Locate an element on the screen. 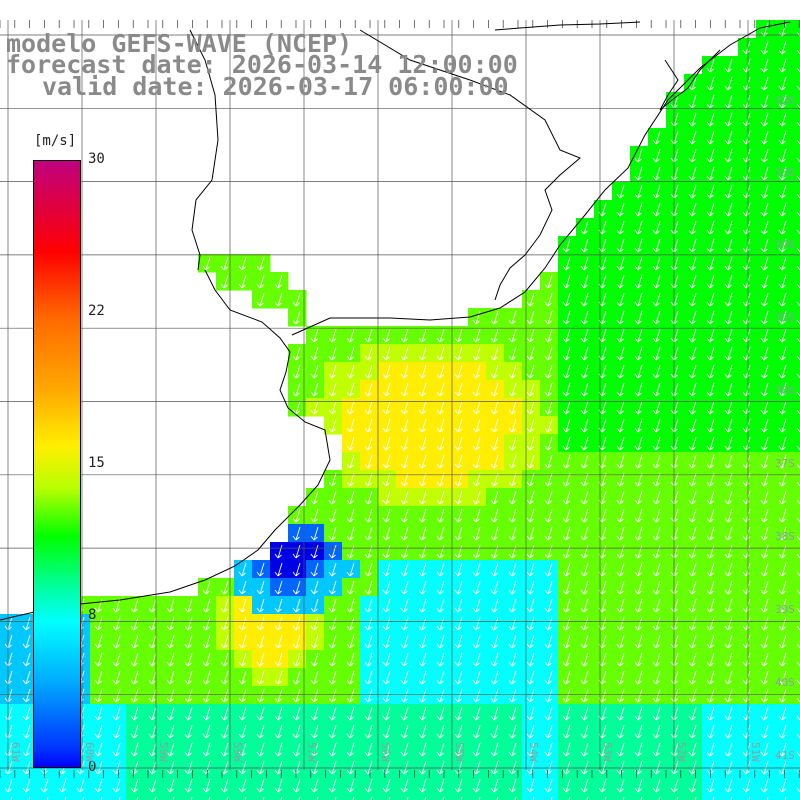  lat-label: 41S is located at coordinates (785, 755).